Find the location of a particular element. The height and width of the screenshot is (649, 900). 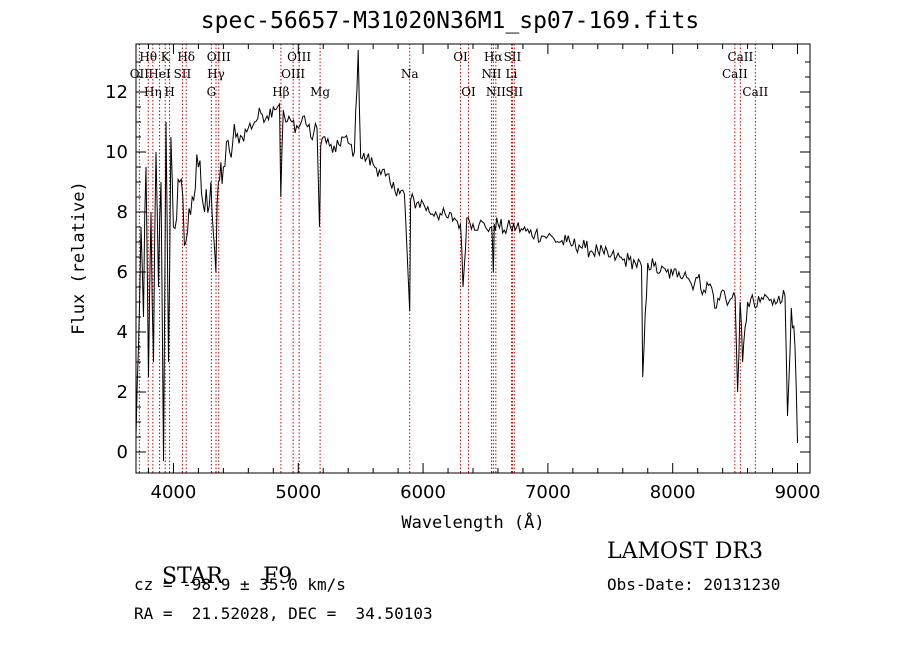

y-tick-label-2: 4 is located at coordinates (122, 332).